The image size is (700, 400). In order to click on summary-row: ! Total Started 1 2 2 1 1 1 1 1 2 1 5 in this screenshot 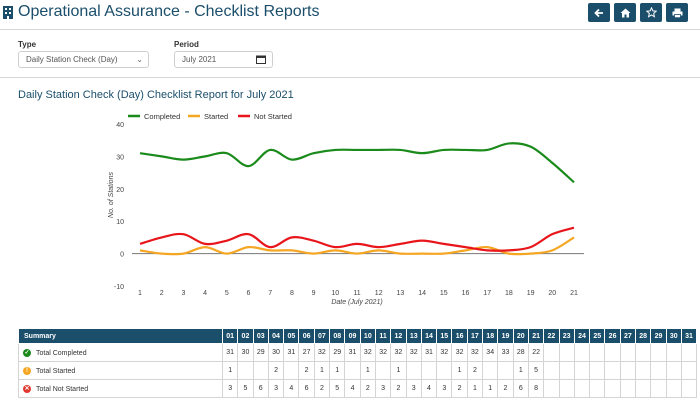, I will do `click(358, 370)`.